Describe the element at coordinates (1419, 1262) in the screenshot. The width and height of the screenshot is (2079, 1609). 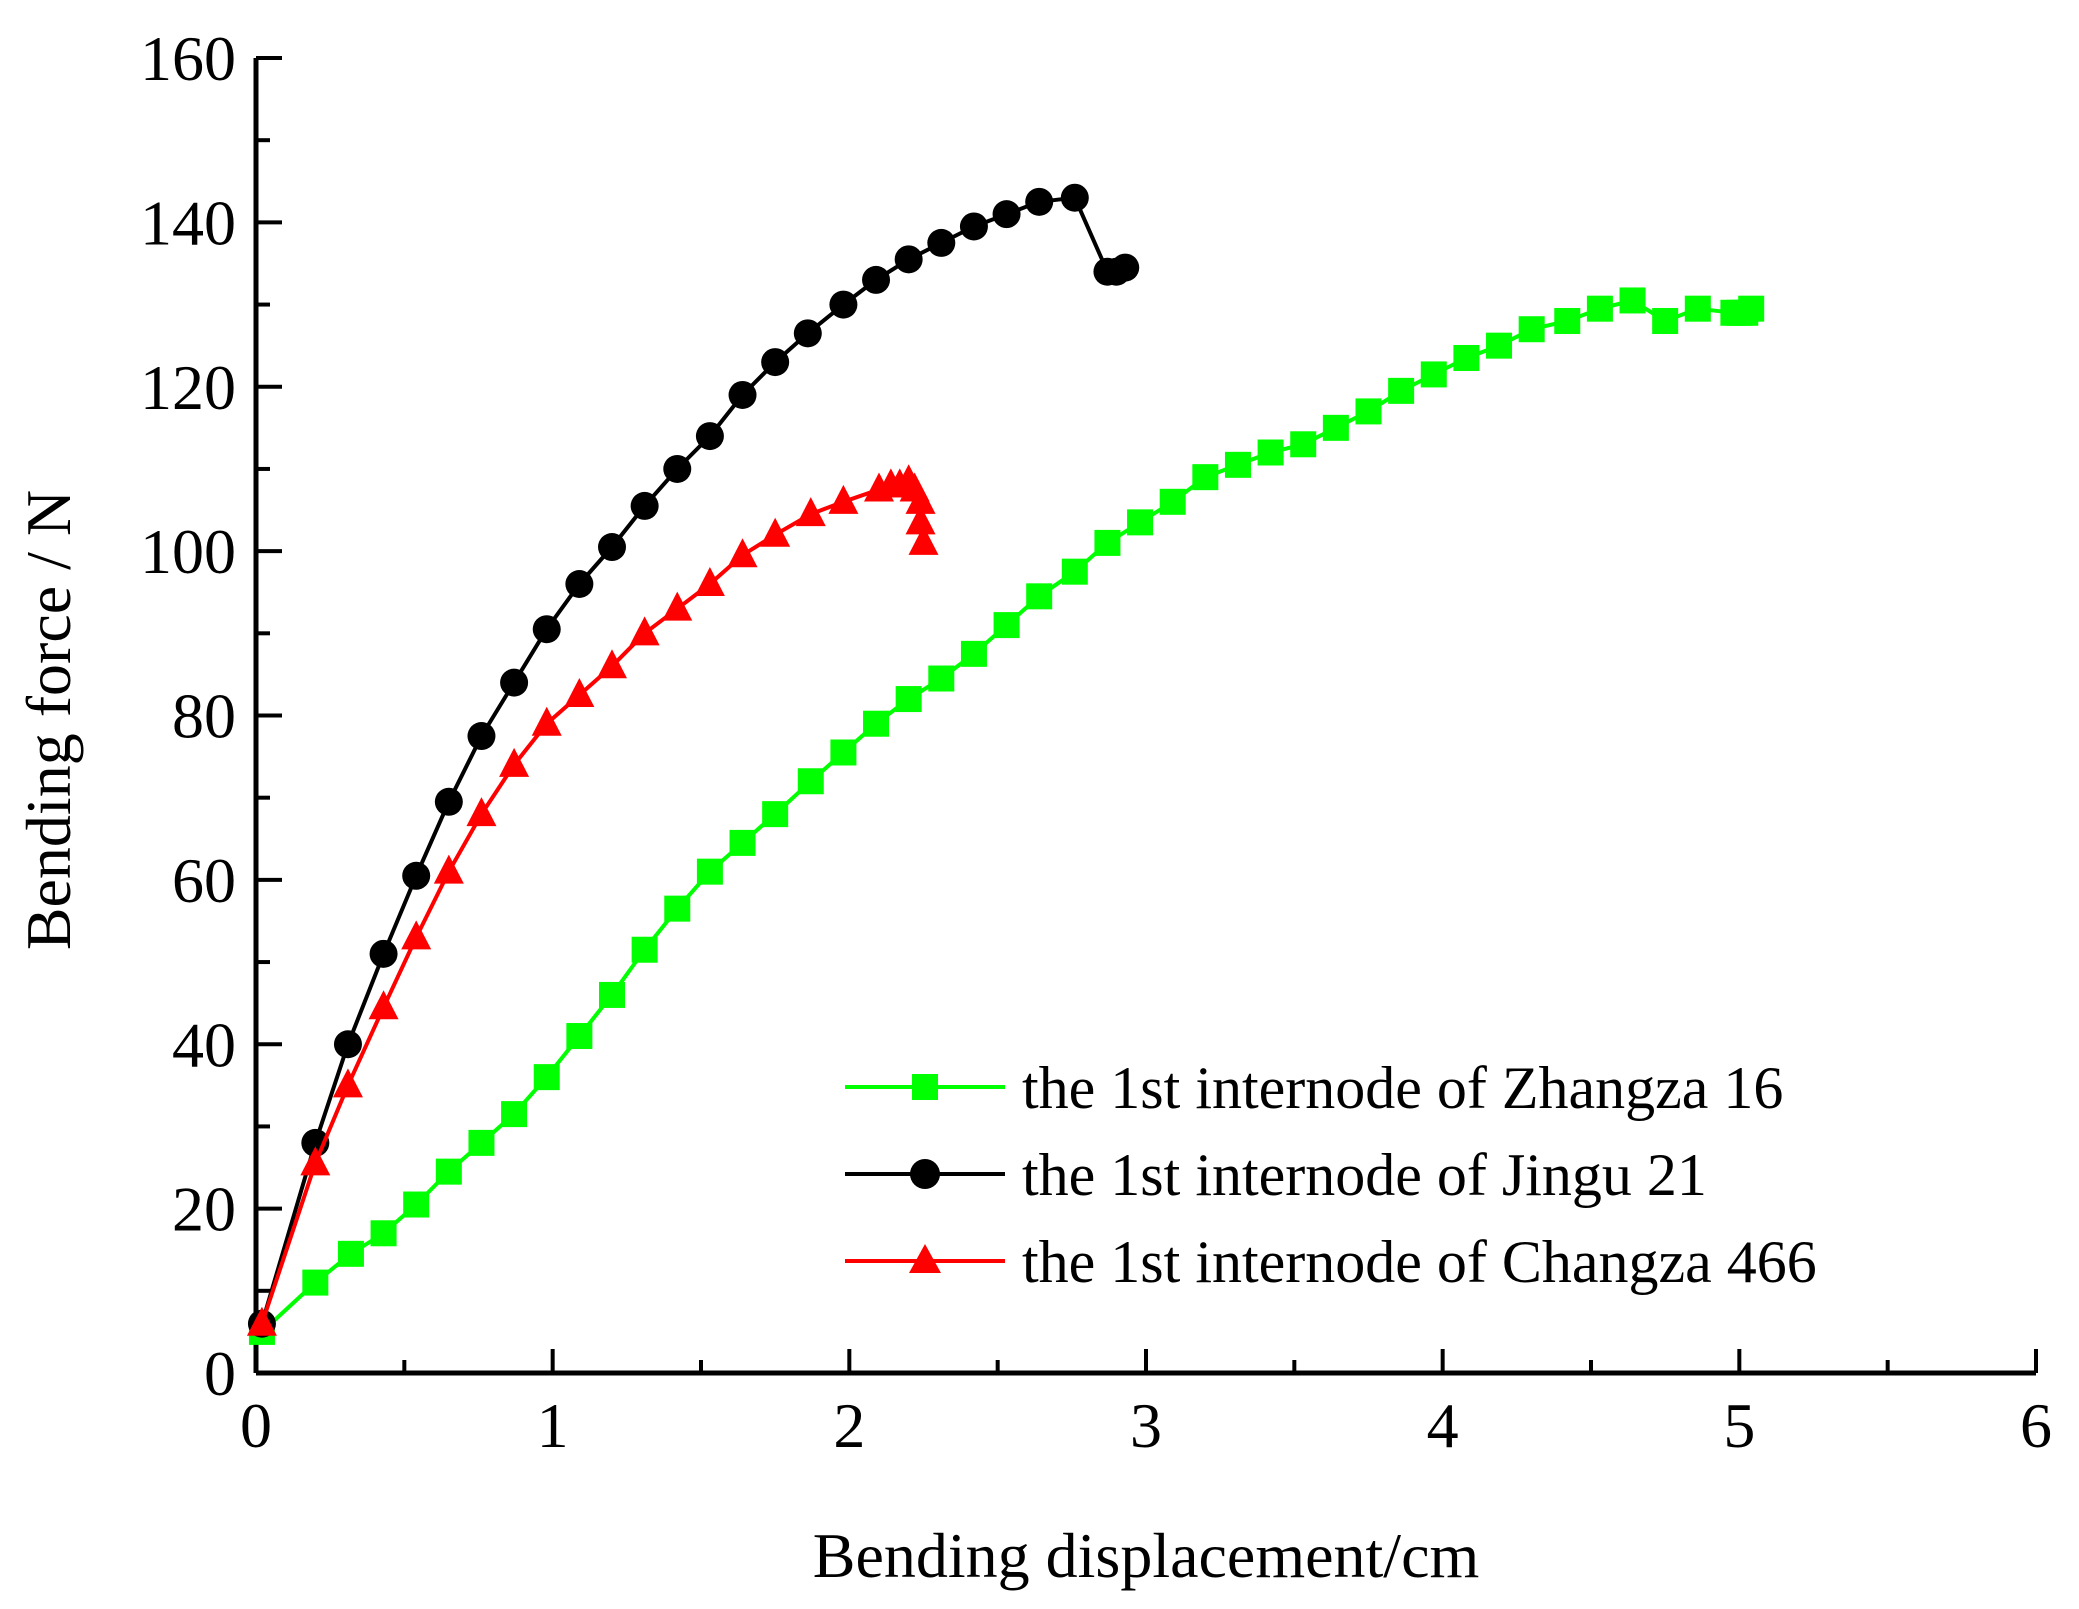
I see `legend-label-changza466: the 1st internode of Changza 466` at that location.